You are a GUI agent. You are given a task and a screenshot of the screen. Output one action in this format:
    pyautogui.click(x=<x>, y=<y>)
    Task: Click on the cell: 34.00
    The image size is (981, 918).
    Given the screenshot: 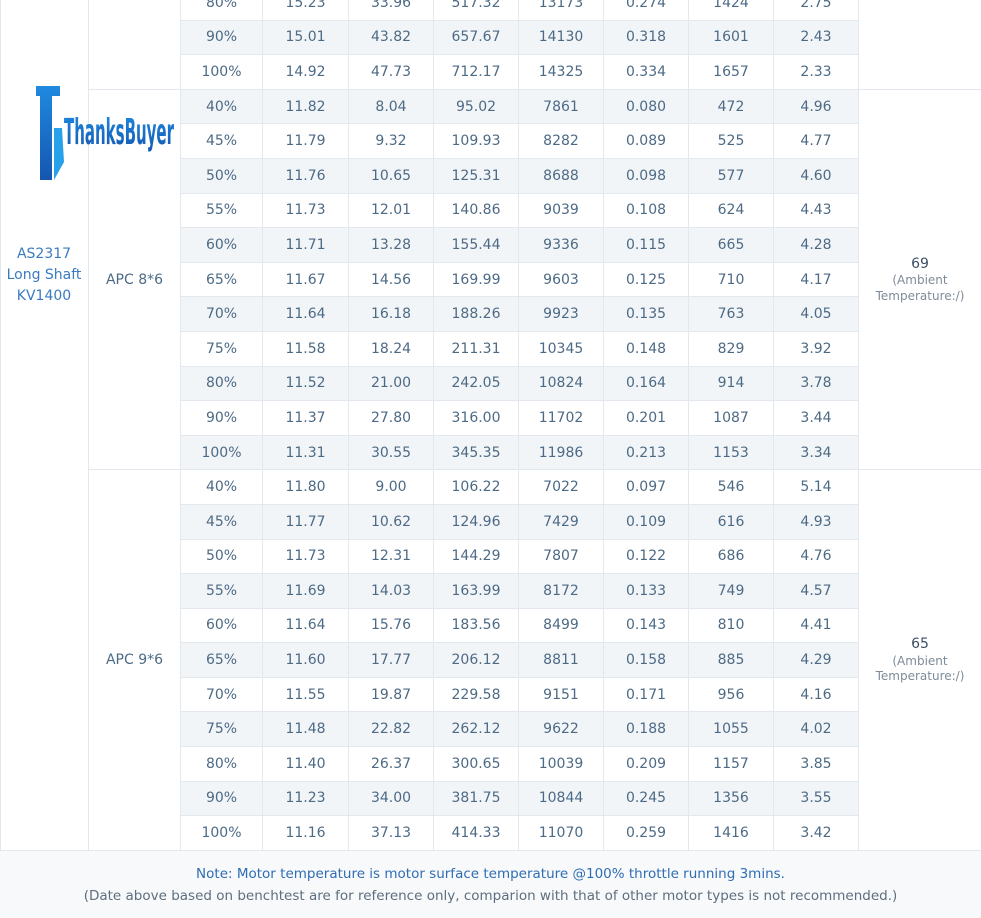 What is the action you would take?
    pyautogui.click(x=391, y=798)
    